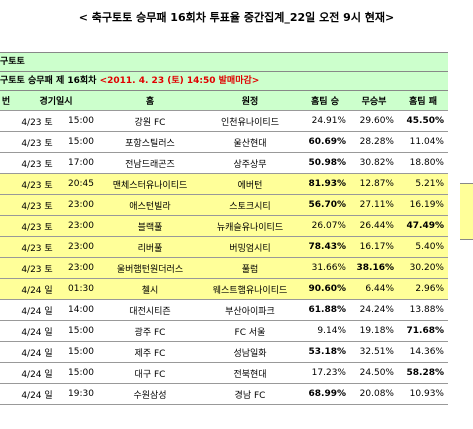 This screenshot has width=473, height=429. What do you see at coordinates (236, 17) in the screenshot?
I see `title: < 축구토토 승무패 16회차 투표율 중간집계_22일 오전 9시 현재>` at bounding box center [236, 17].